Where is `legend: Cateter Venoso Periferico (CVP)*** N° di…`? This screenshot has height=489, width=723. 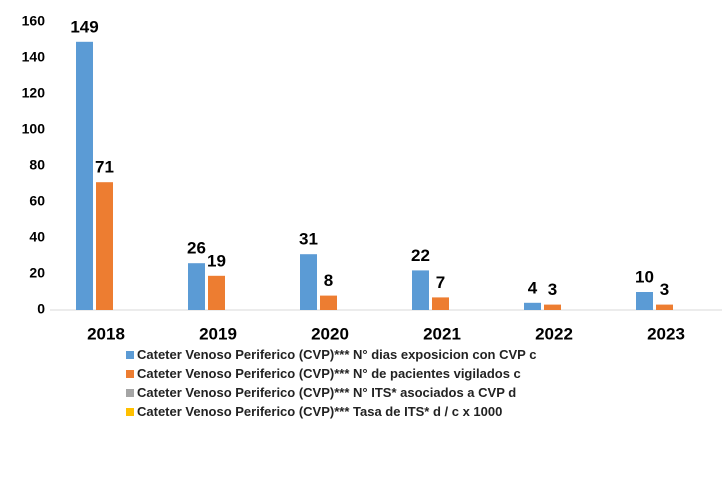 legend: Cateter Venoso Periferico (CVP)*** N° di… is located at coordinates (376, 385).